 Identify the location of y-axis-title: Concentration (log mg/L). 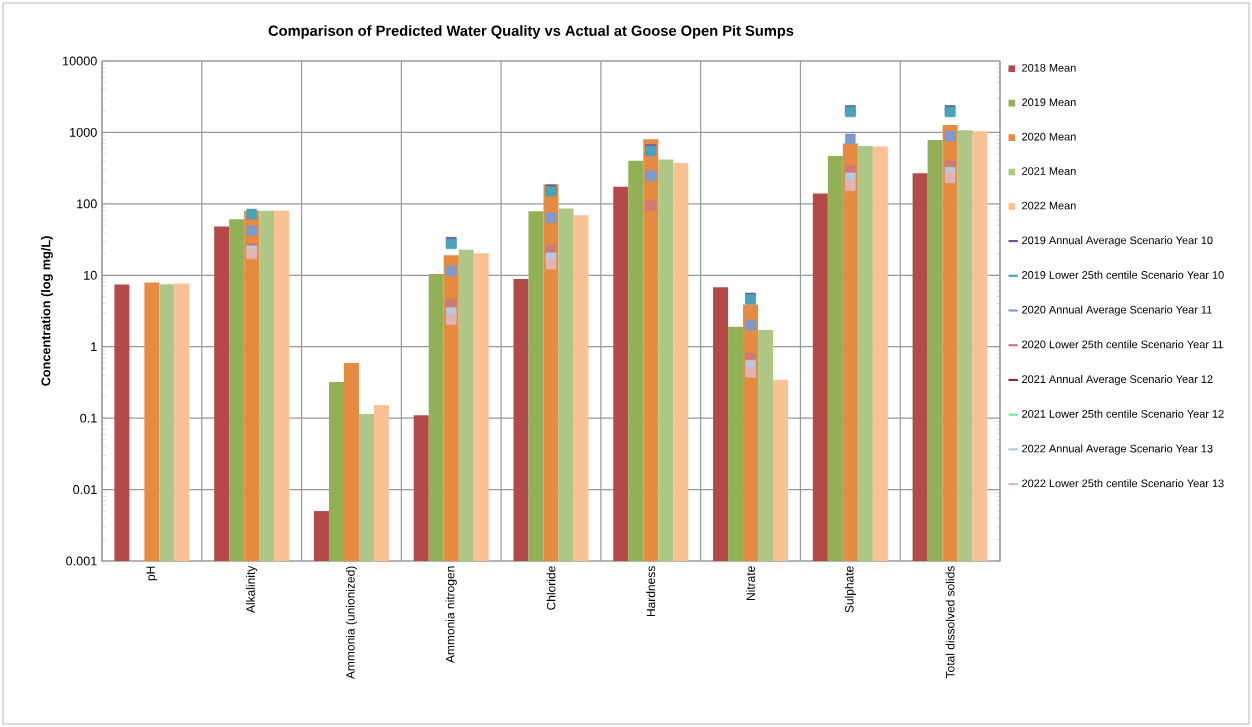
(47, 311).